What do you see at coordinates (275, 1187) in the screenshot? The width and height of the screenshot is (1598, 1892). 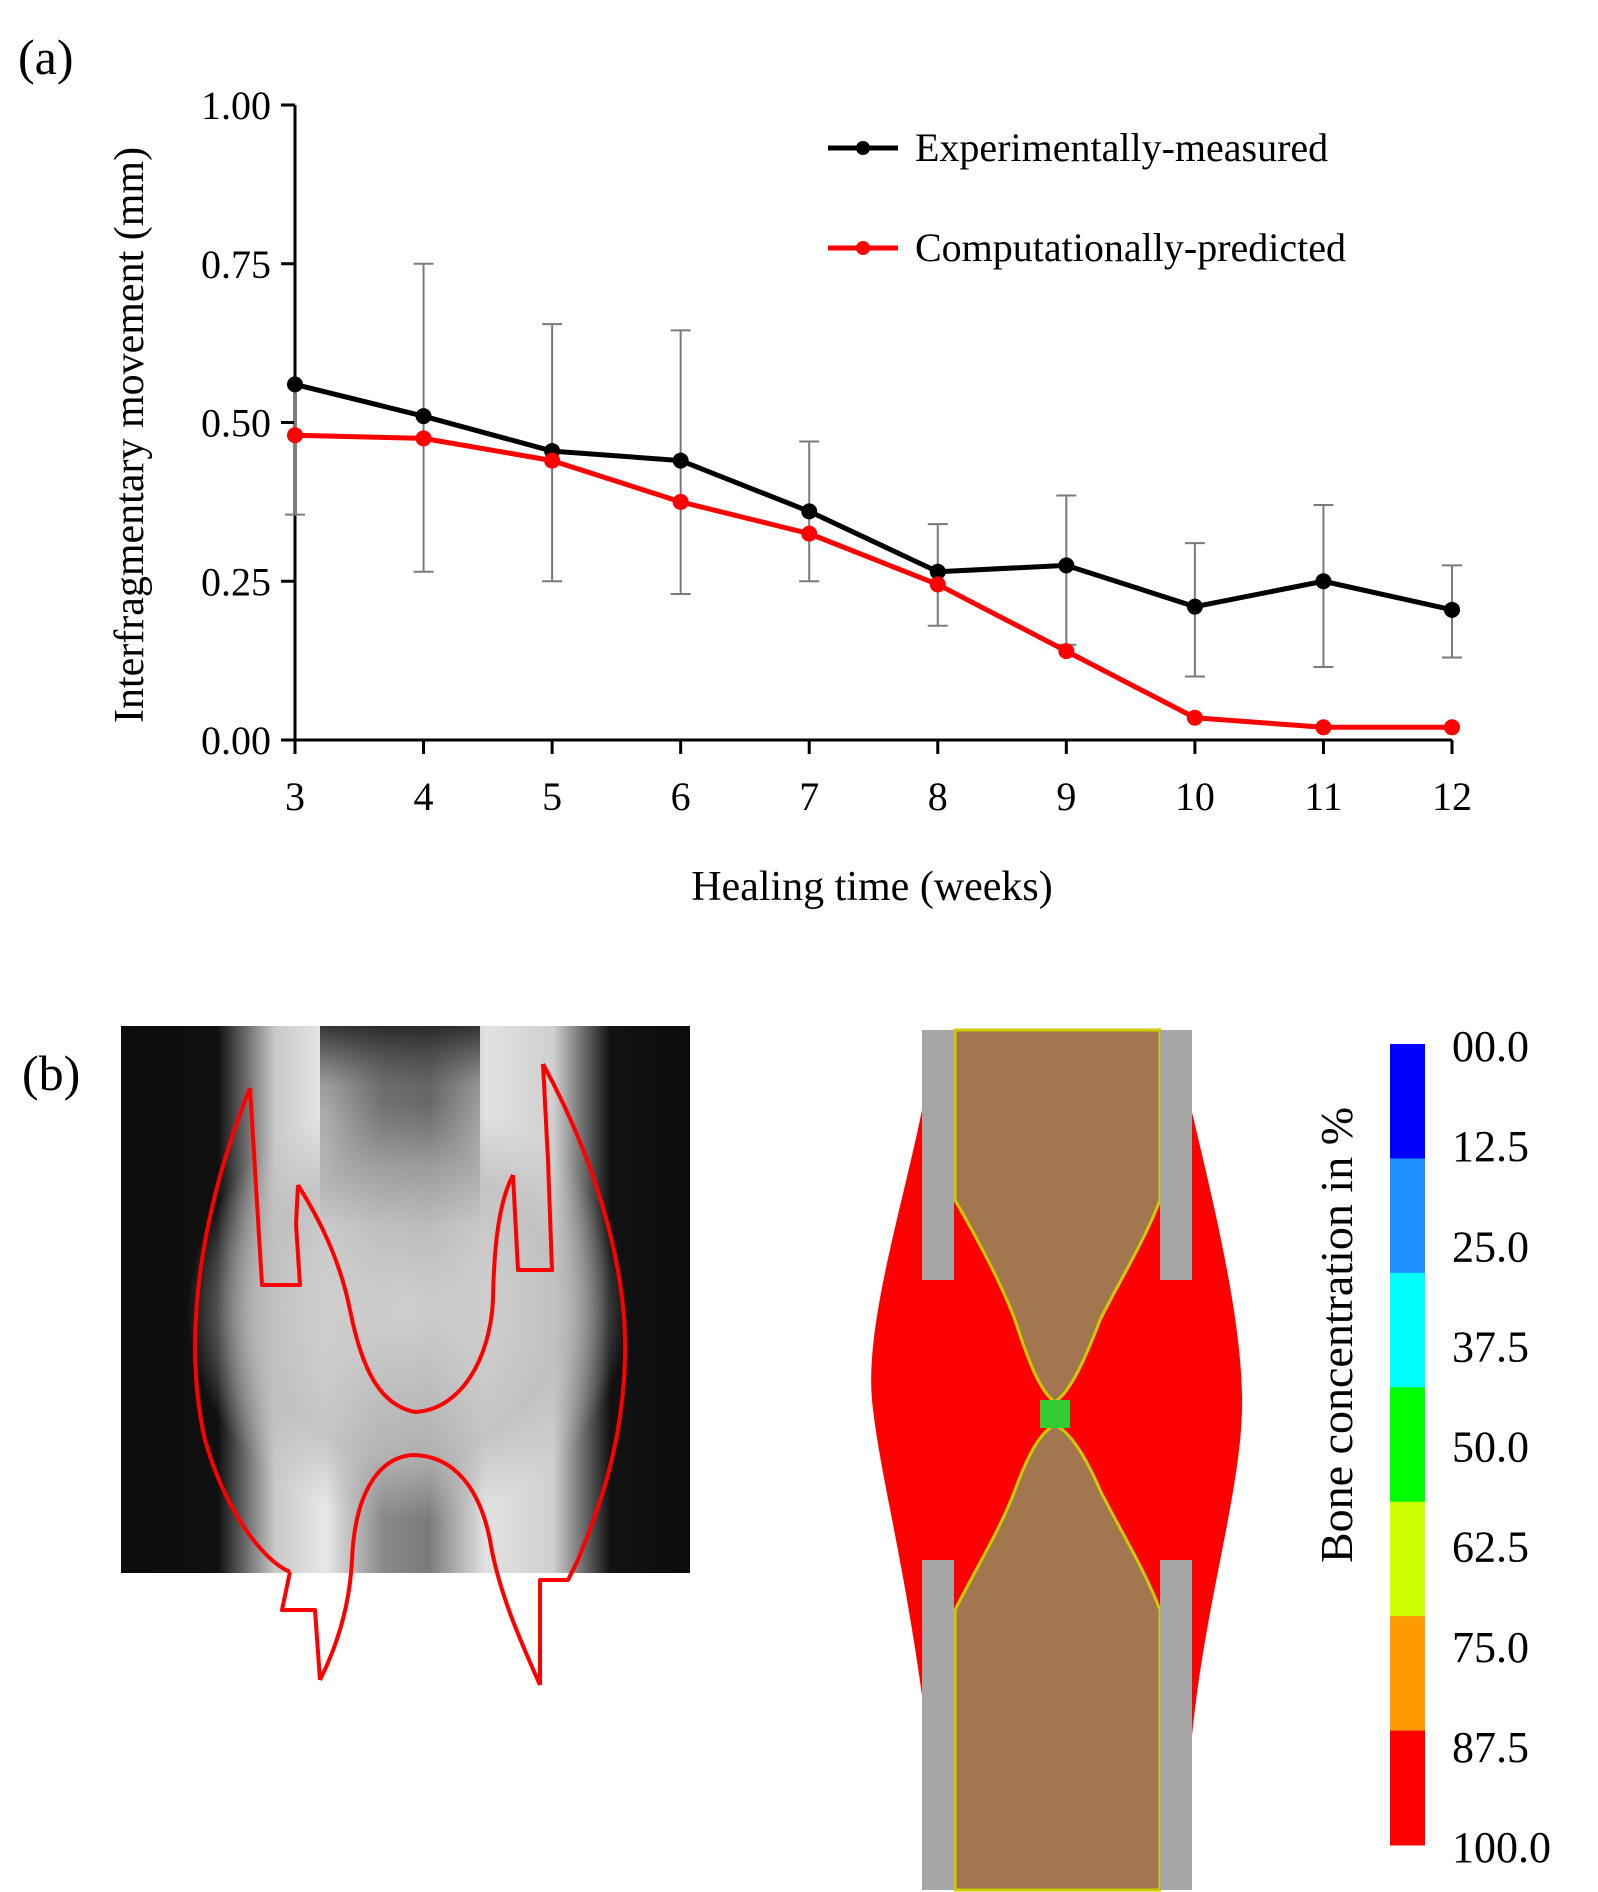 I see `callus-notch-top-left` at bounding box center [275, 1187].